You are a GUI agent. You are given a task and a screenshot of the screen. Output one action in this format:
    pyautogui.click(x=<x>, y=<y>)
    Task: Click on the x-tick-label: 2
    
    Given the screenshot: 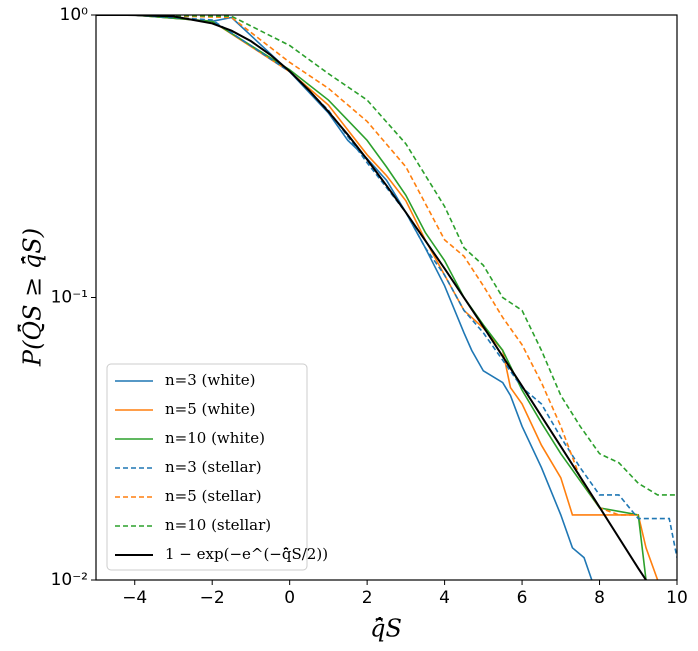 What is the action you would take?
    pyautogui.click(x=367, y=598)
    